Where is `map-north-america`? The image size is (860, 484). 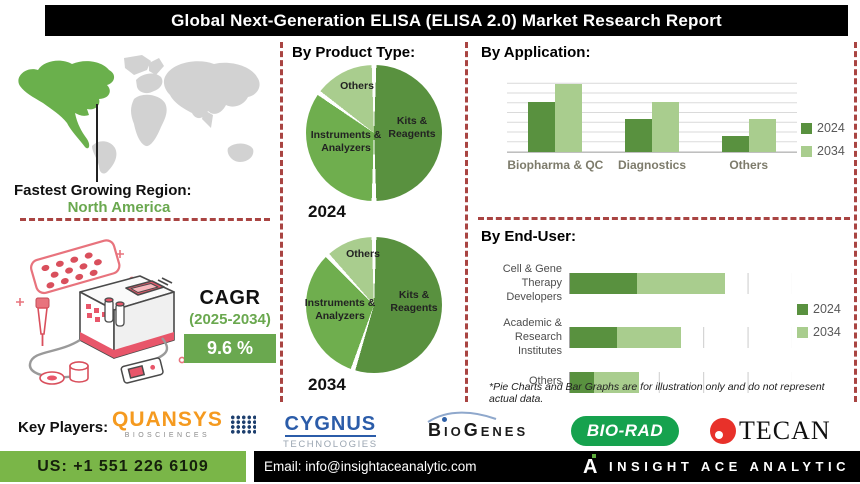
map-north-america is located at coordinates (66, 104).